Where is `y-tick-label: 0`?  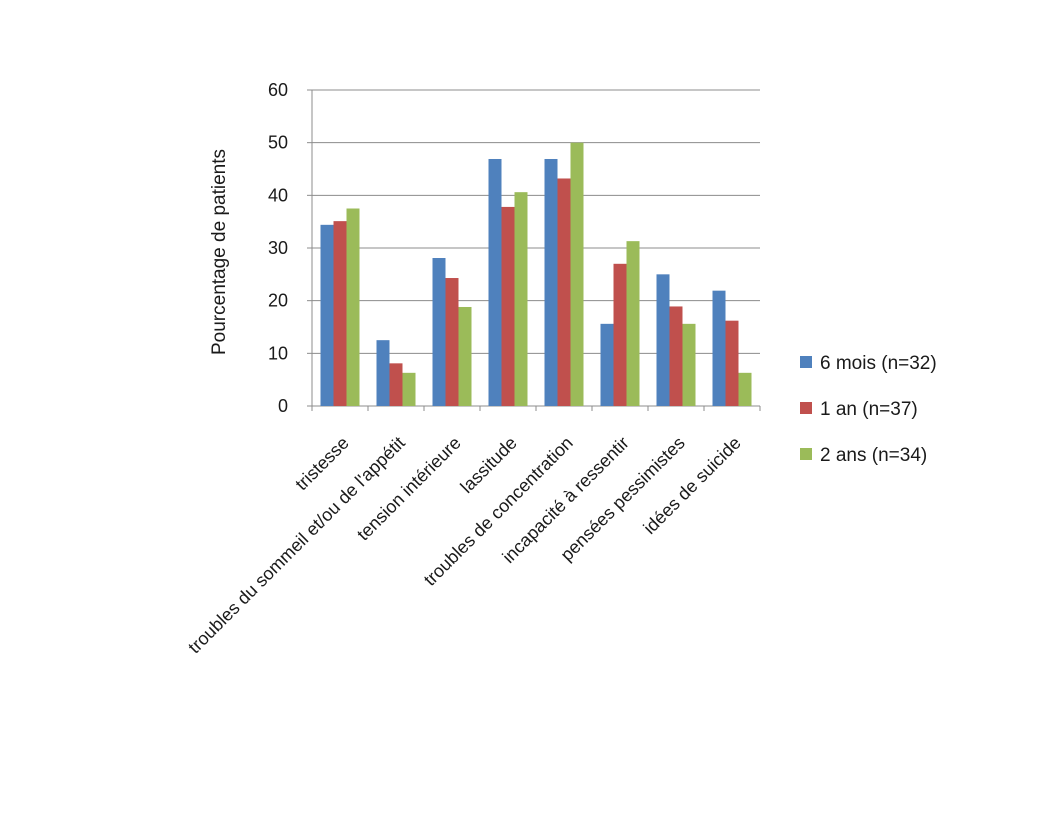 y-tick-label: 0 is located at coordinates (283, 406).